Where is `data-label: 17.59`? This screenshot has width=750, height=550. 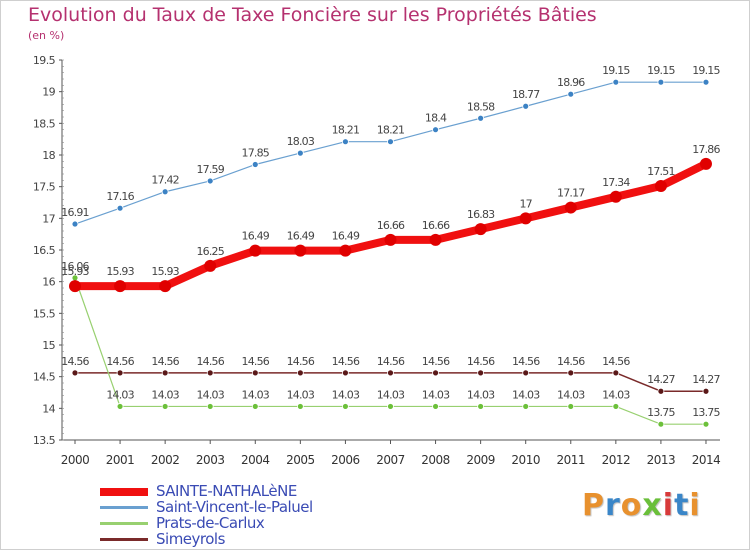 data-label: 17.59 is located at coordinates (210, 169).